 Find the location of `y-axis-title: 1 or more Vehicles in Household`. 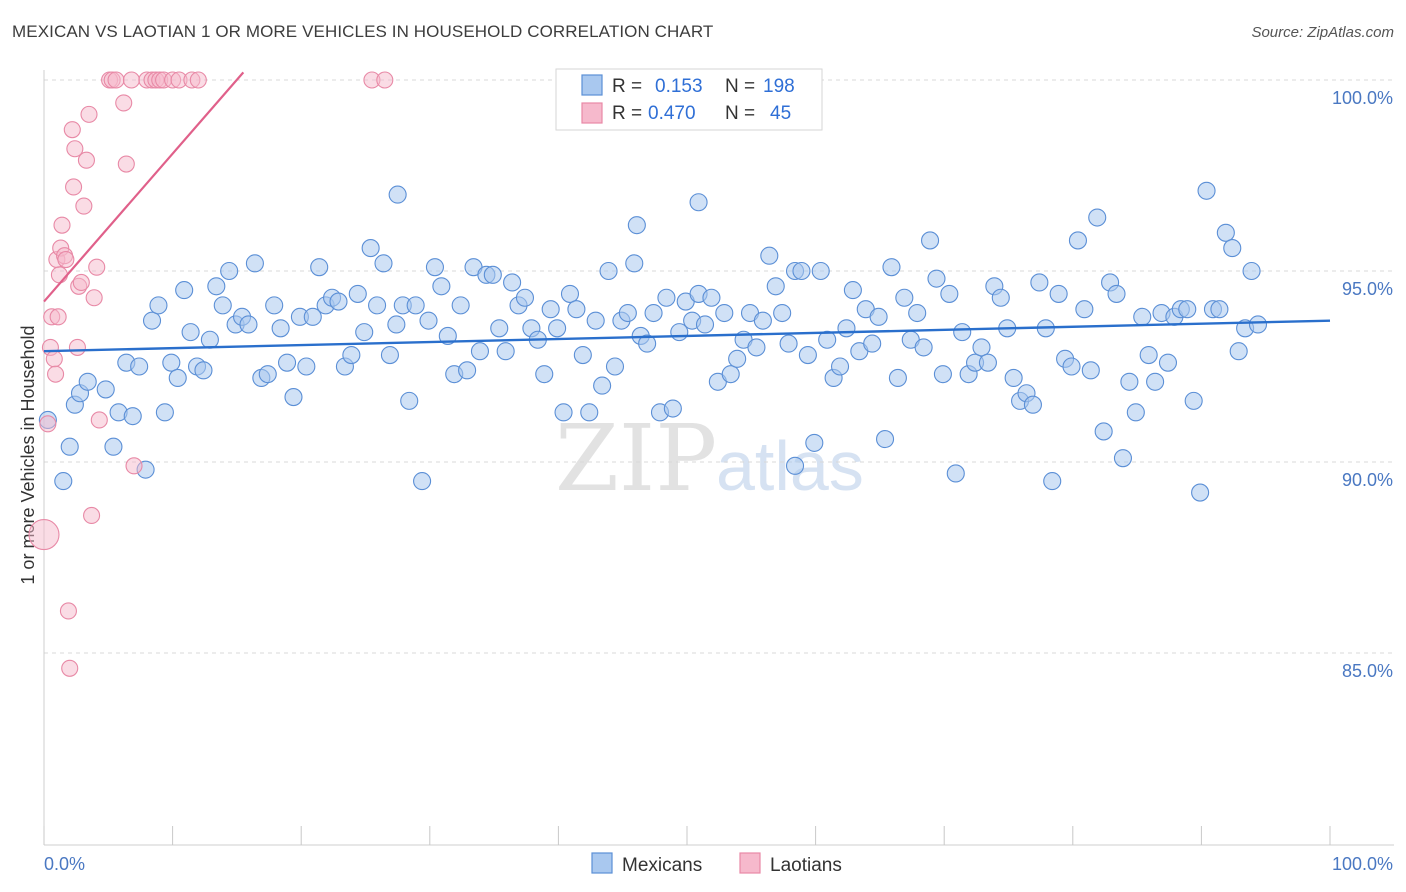

y-axis-title: 1 or more Vehicles in Household is located at coordinates (28, 454).